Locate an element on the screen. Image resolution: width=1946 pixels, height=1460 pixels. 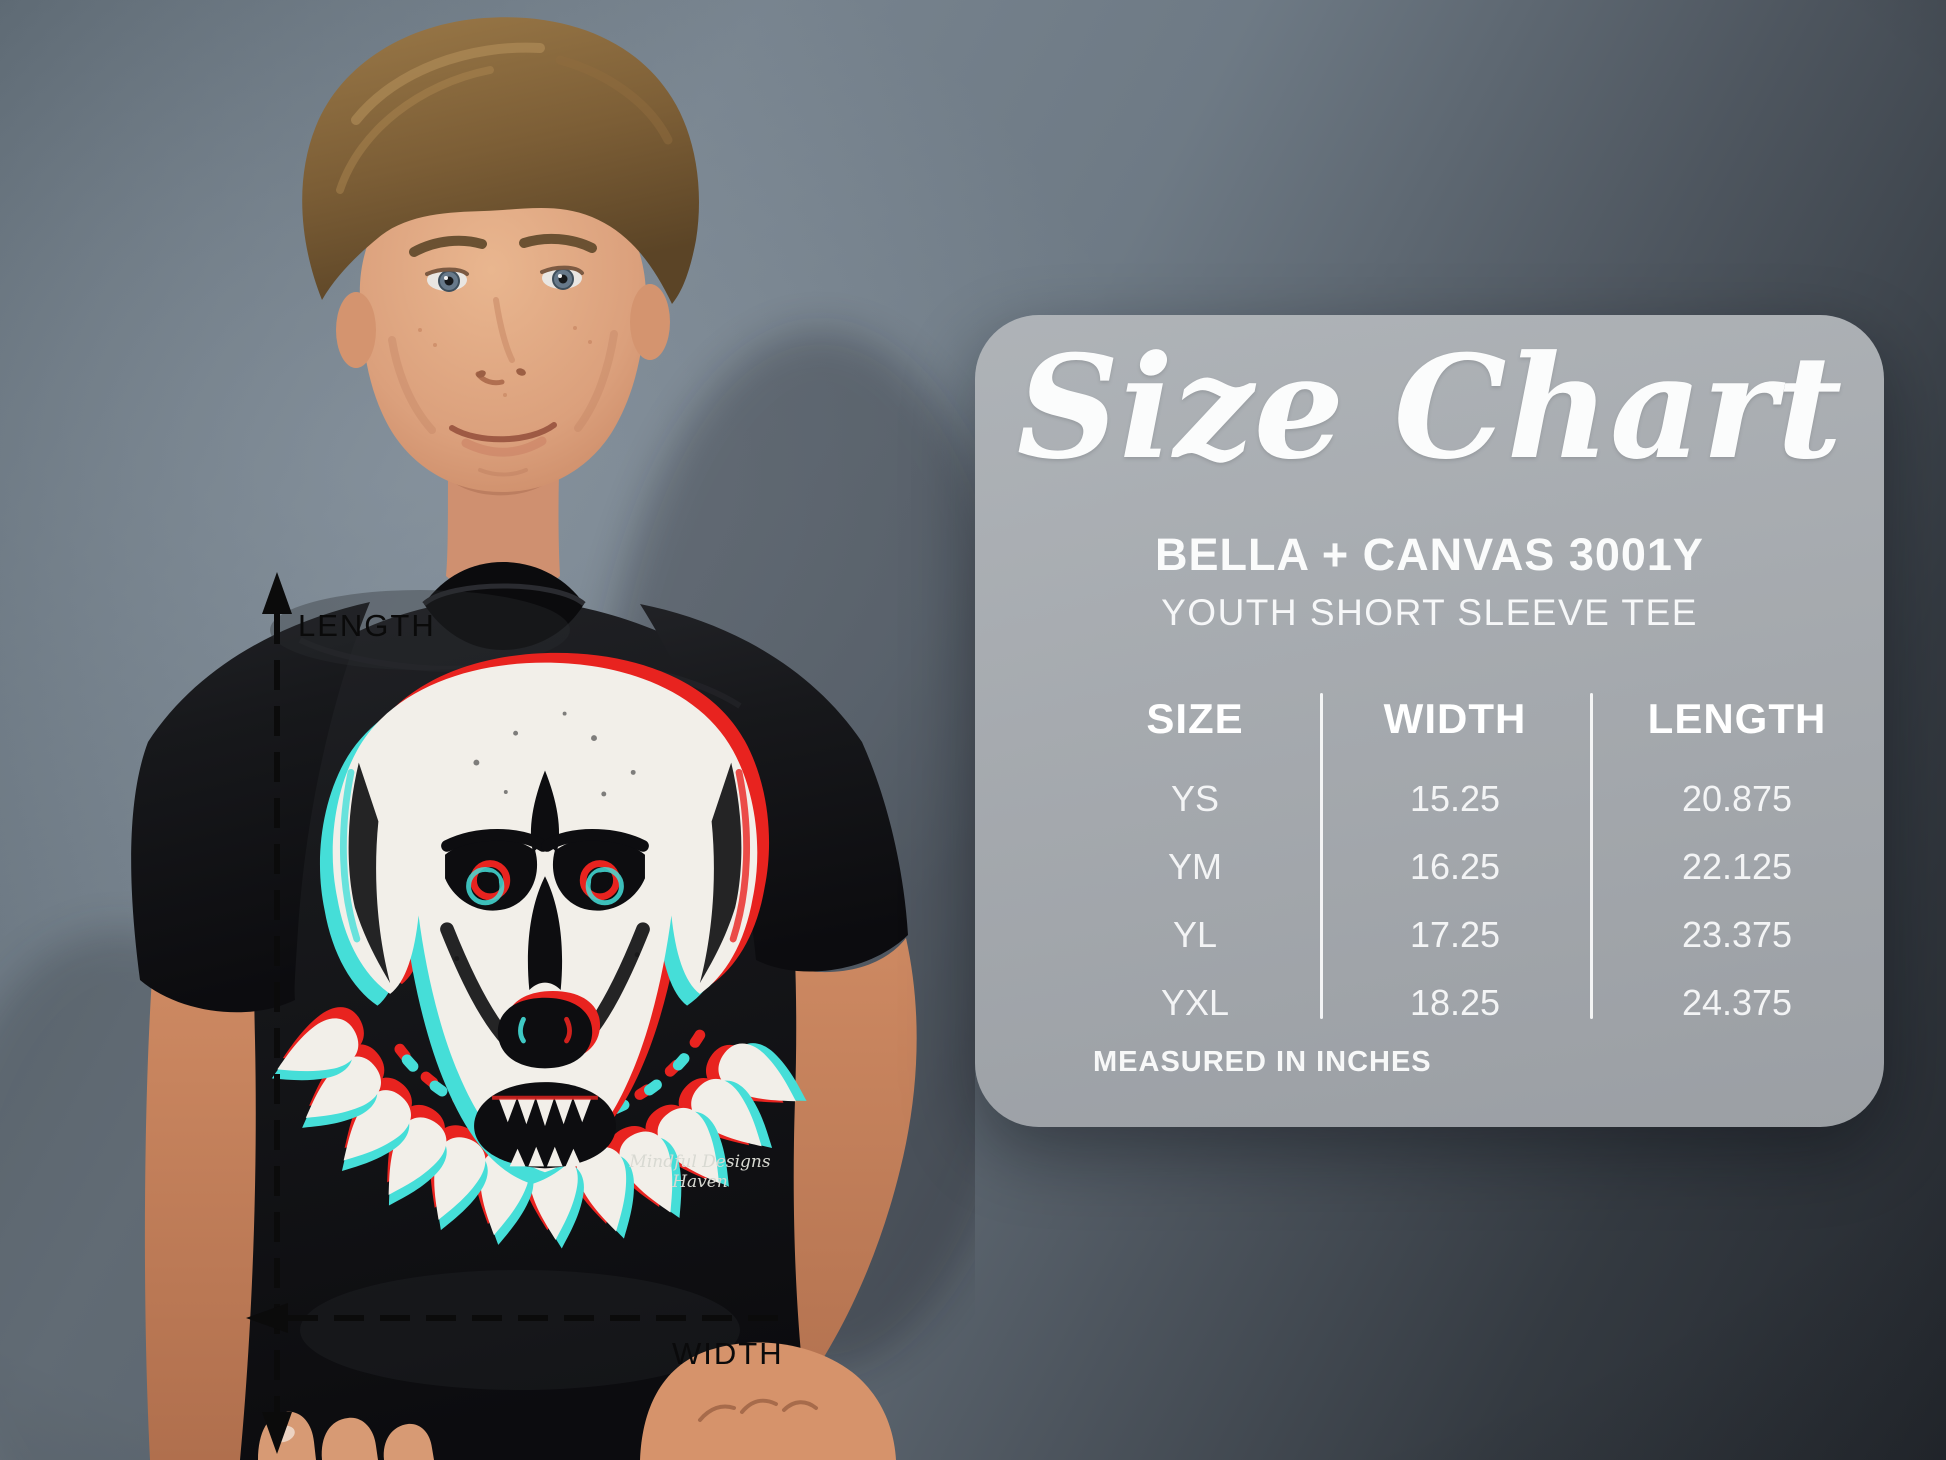
boy-left-hand is located at coordinates (768, 1401).